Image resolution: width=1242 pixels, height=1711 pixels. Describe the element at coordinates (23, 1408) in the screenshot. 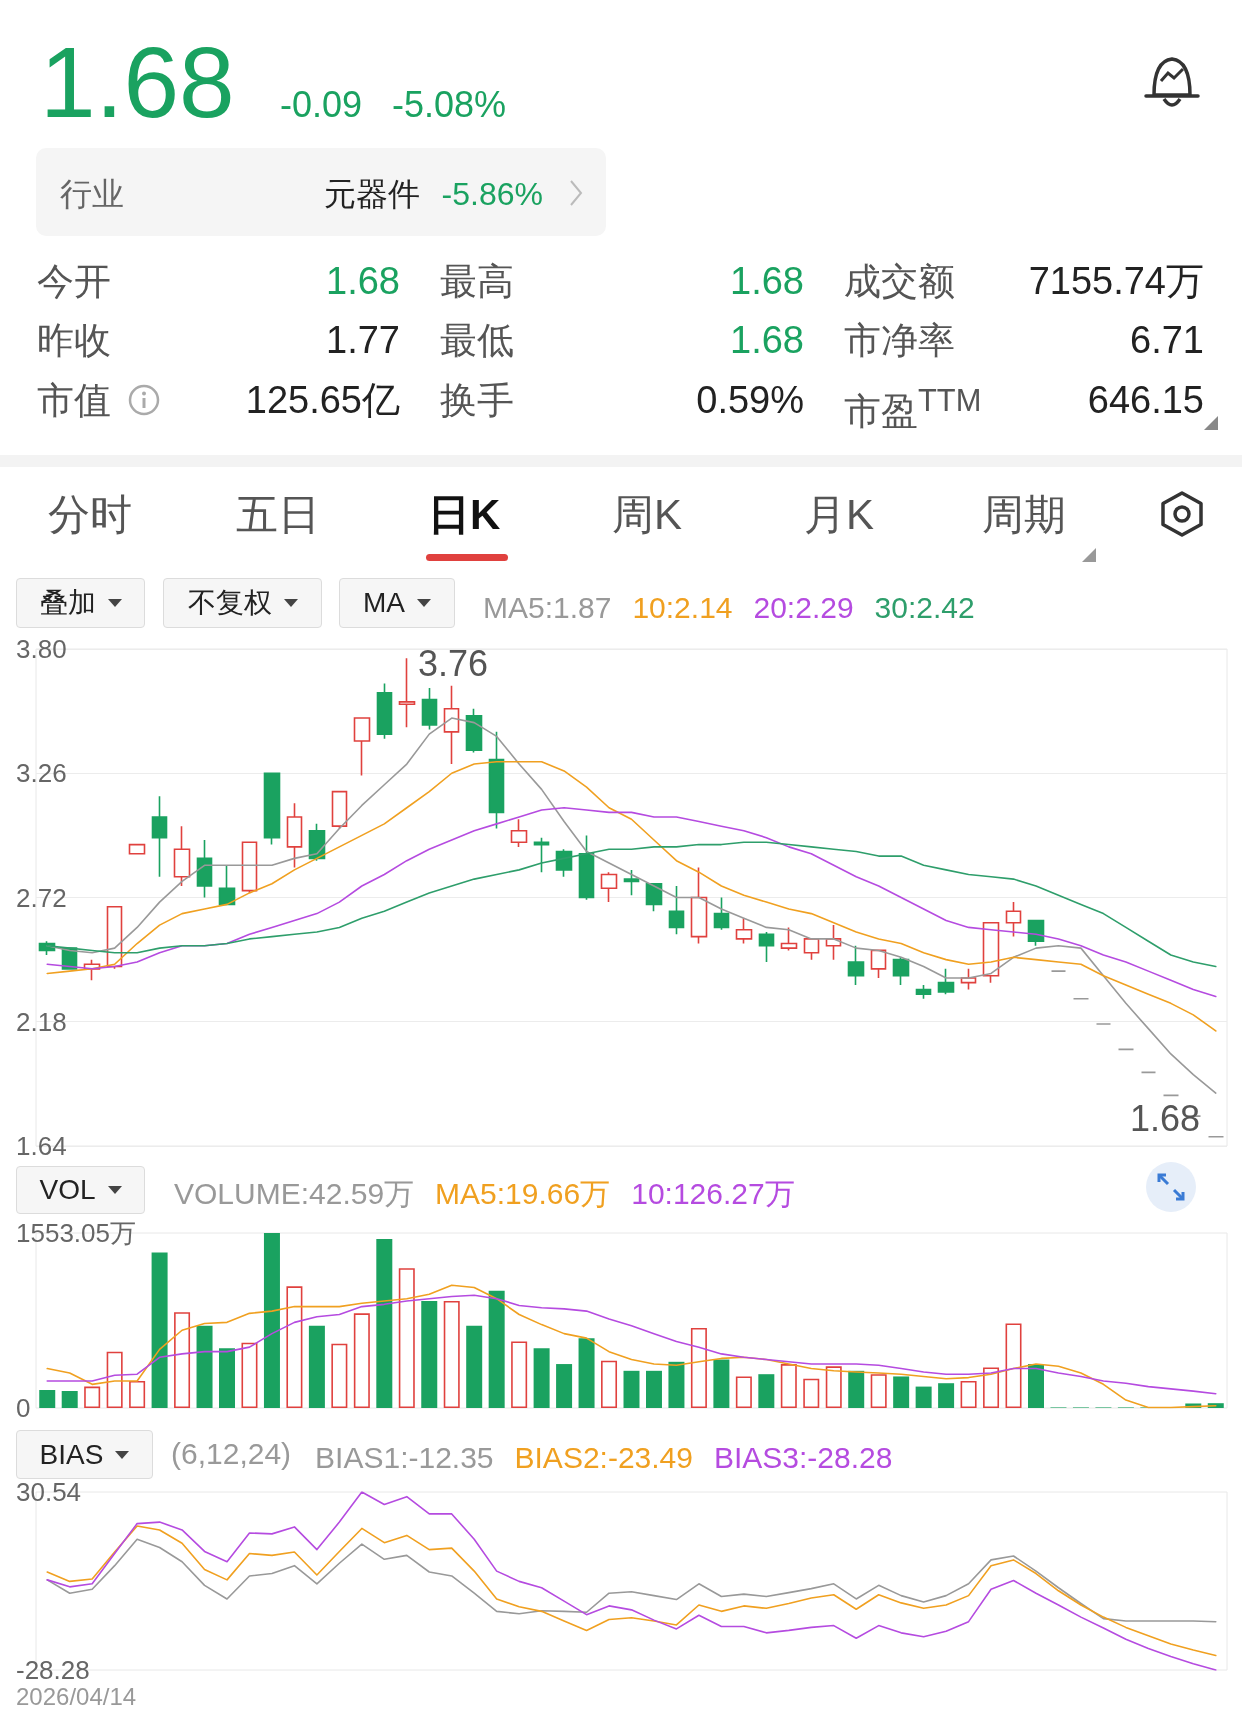

I see `y-tick-label: 0` at that location.